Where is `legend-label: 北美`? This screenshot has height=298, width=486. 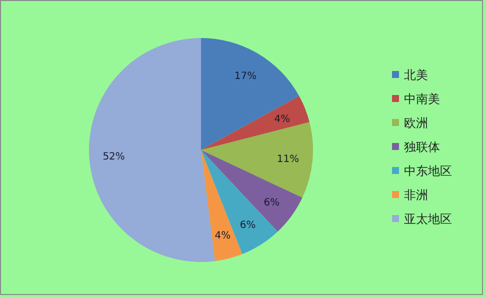
legend-label: 北美 is located at coordinates (416, 75).